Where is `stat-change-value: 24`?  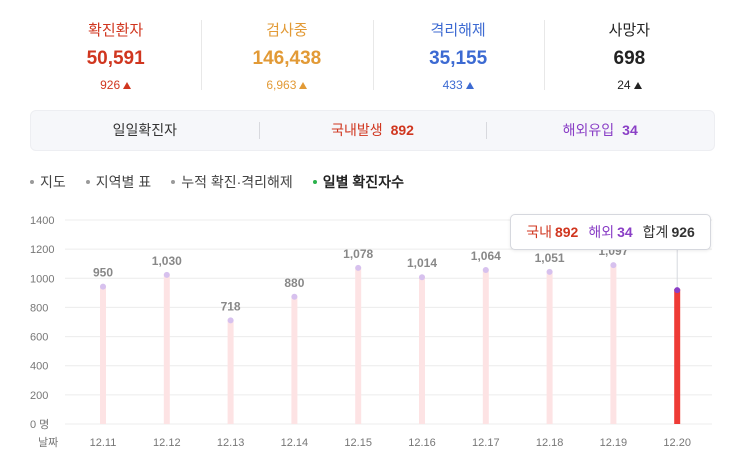 stat-change-value: 24 is located at coordinates (624, 85).